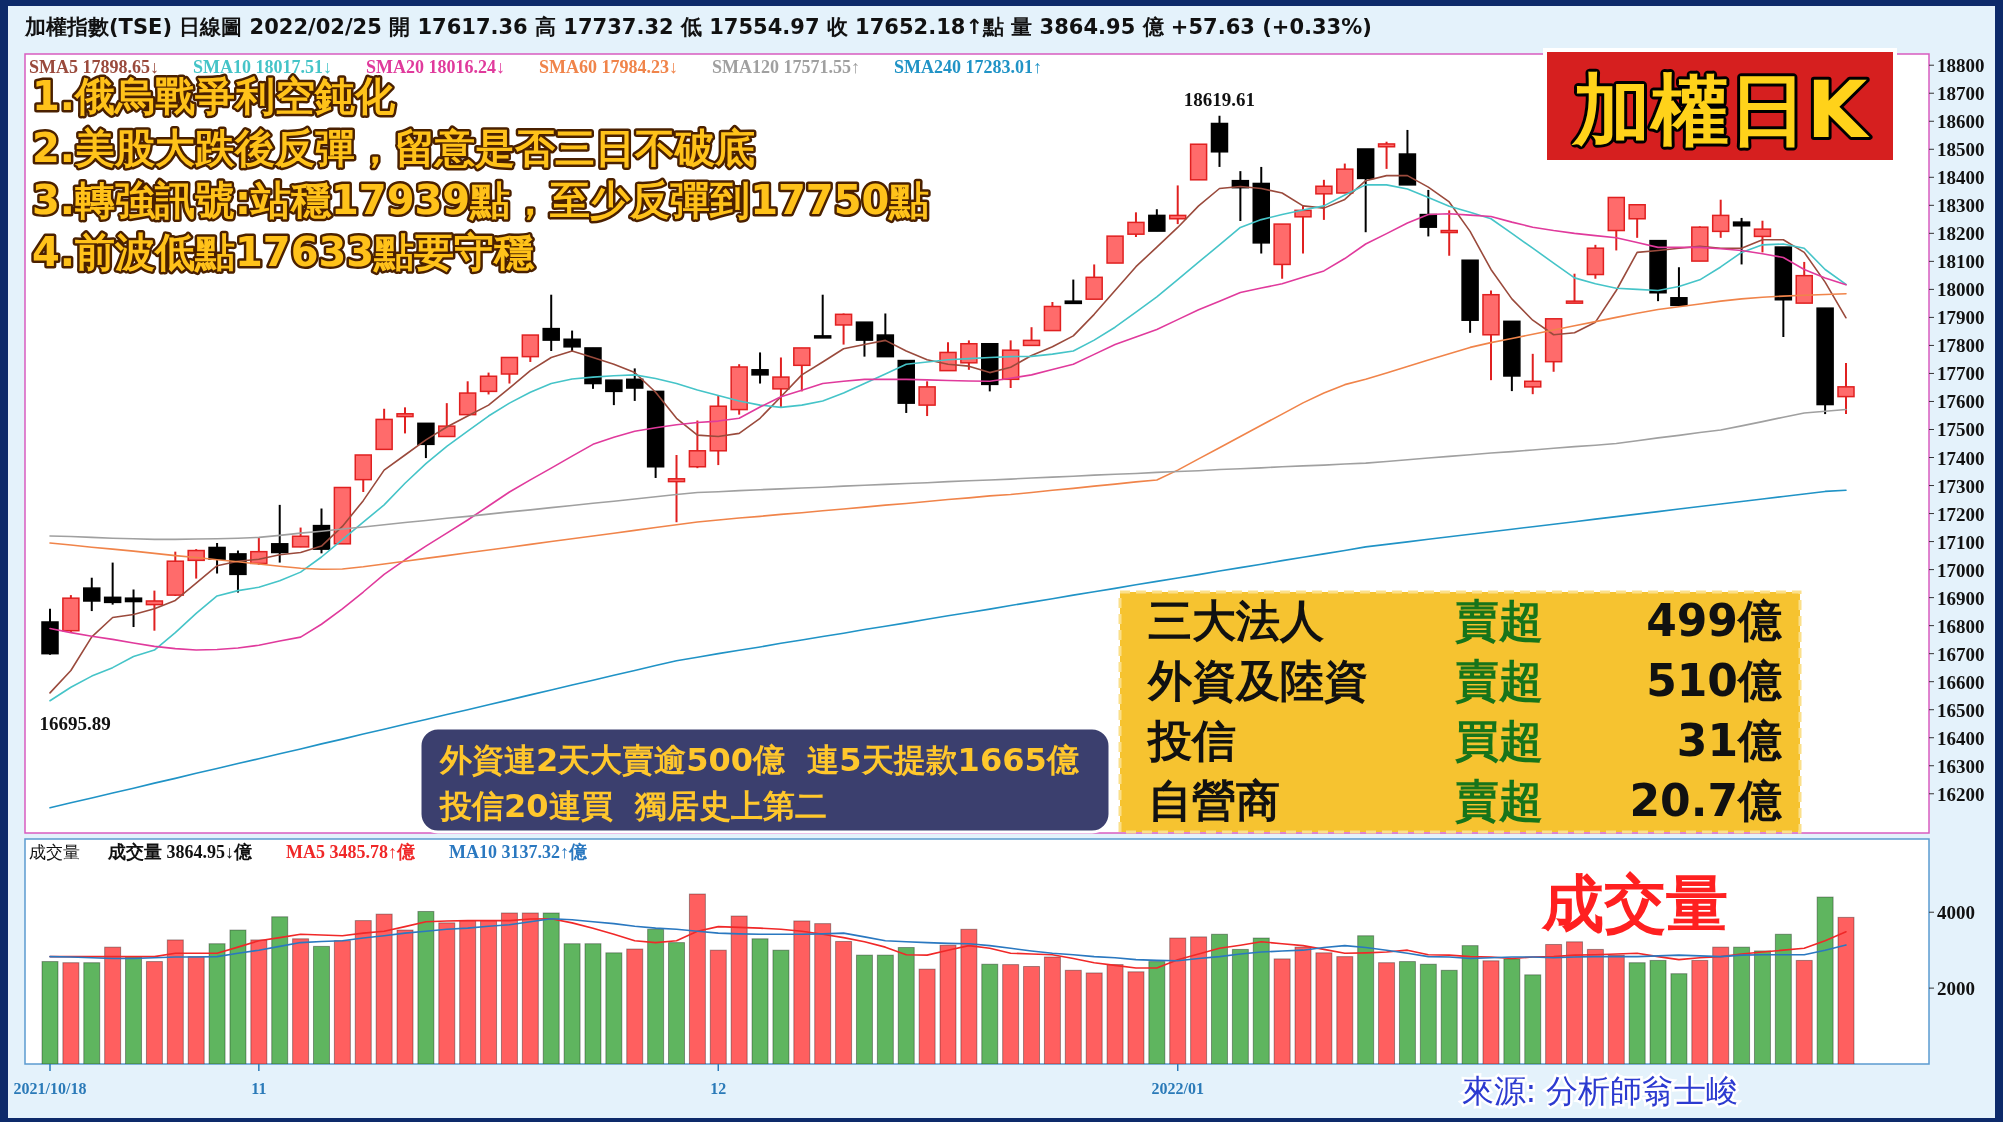 This screenshot has width=2003, height=1122. I want to click on annotation: 18619.61, so click(1219, 99).